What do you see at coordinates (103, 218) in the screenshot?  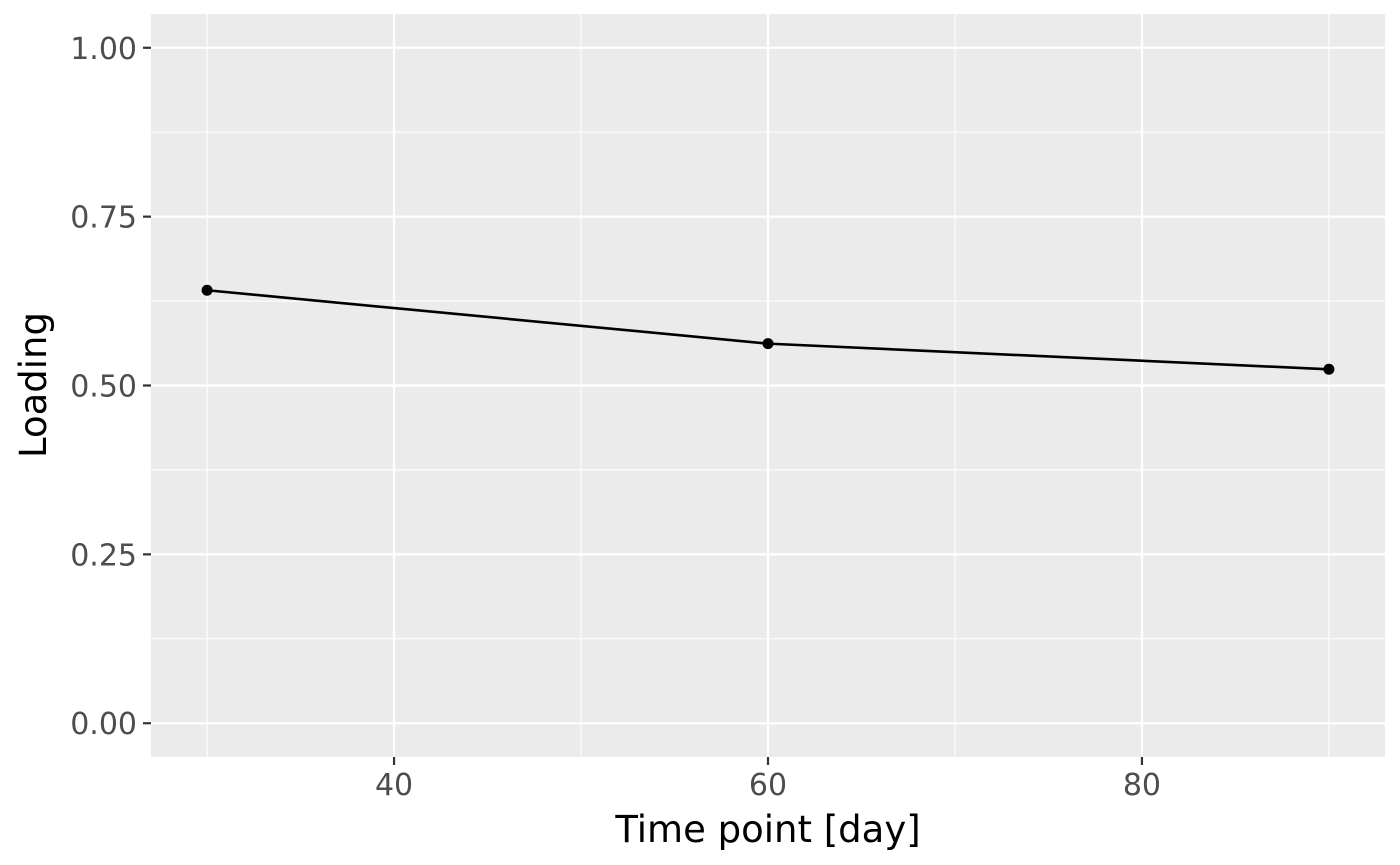 I see `y-tick-label: 0.75` at bounding box center [103, 218].